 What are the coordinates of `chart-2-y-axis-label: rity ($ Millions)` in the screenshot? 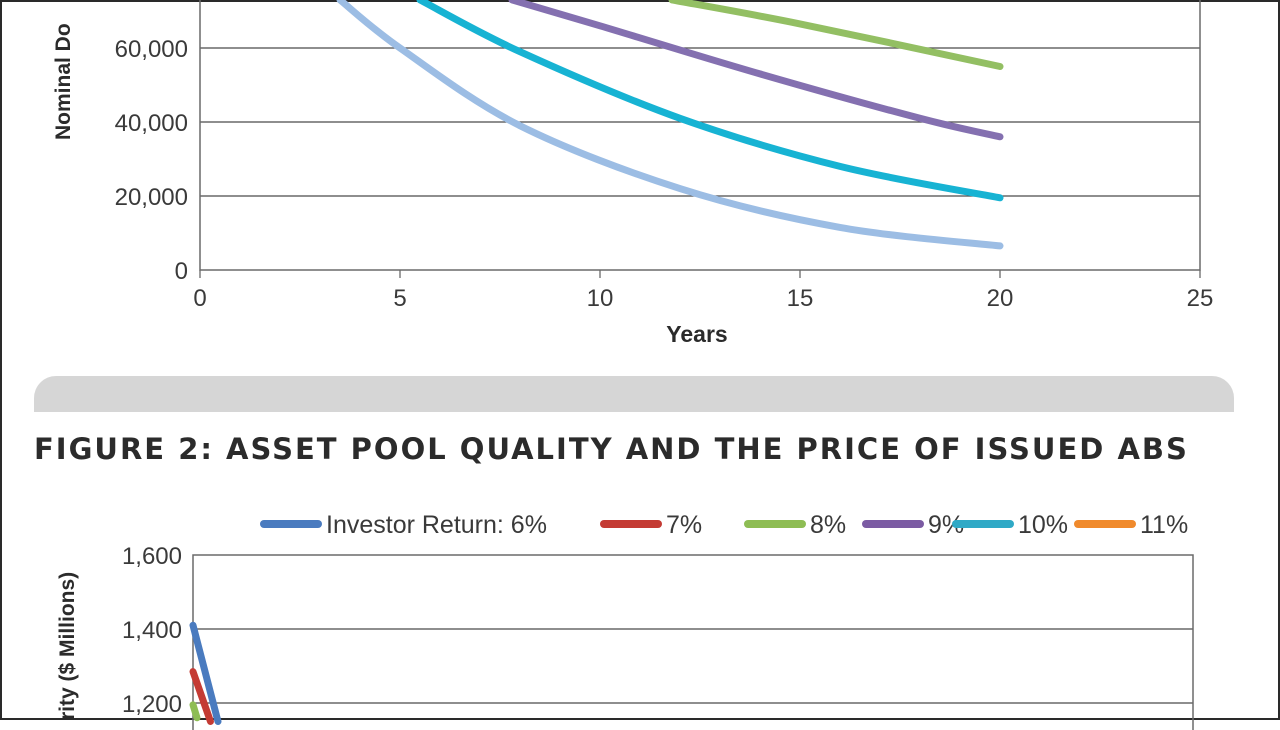 It's located at (67, 646).